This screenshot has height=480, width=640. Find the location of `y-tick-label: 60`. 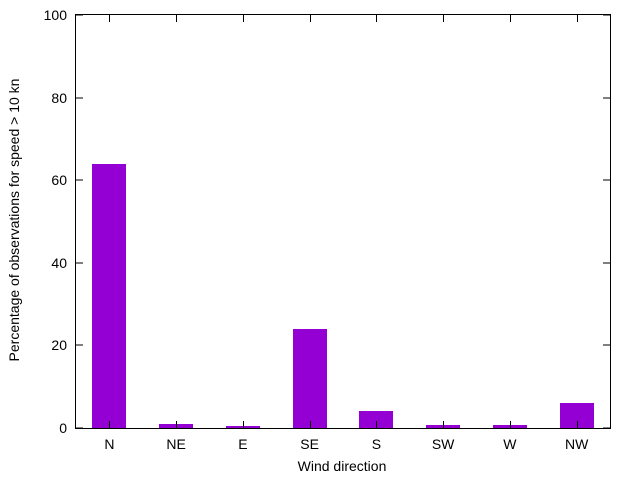

y-tick-label: 60 is located at coordinates (59, 180).